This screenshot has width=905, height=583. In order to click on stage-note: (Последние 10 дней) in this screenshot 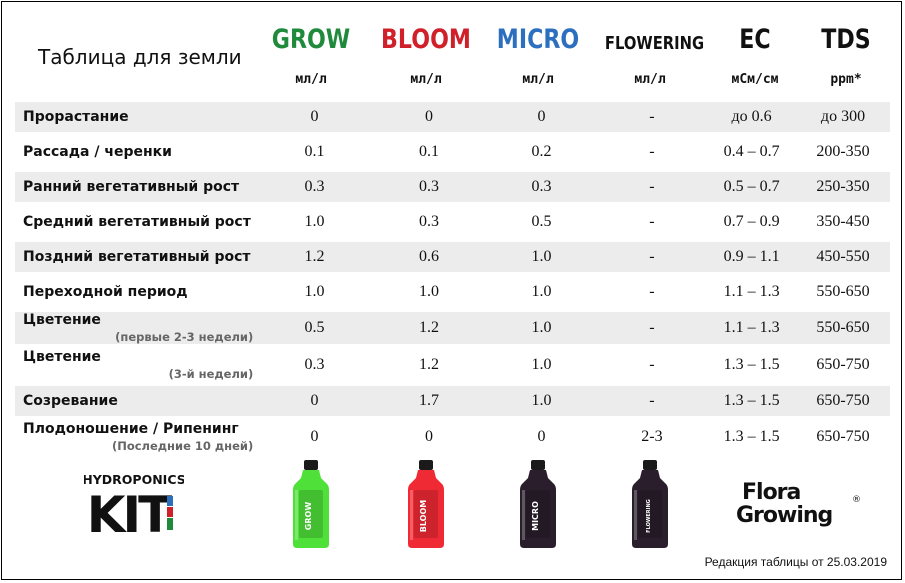, I will do `click(182, 446)`.